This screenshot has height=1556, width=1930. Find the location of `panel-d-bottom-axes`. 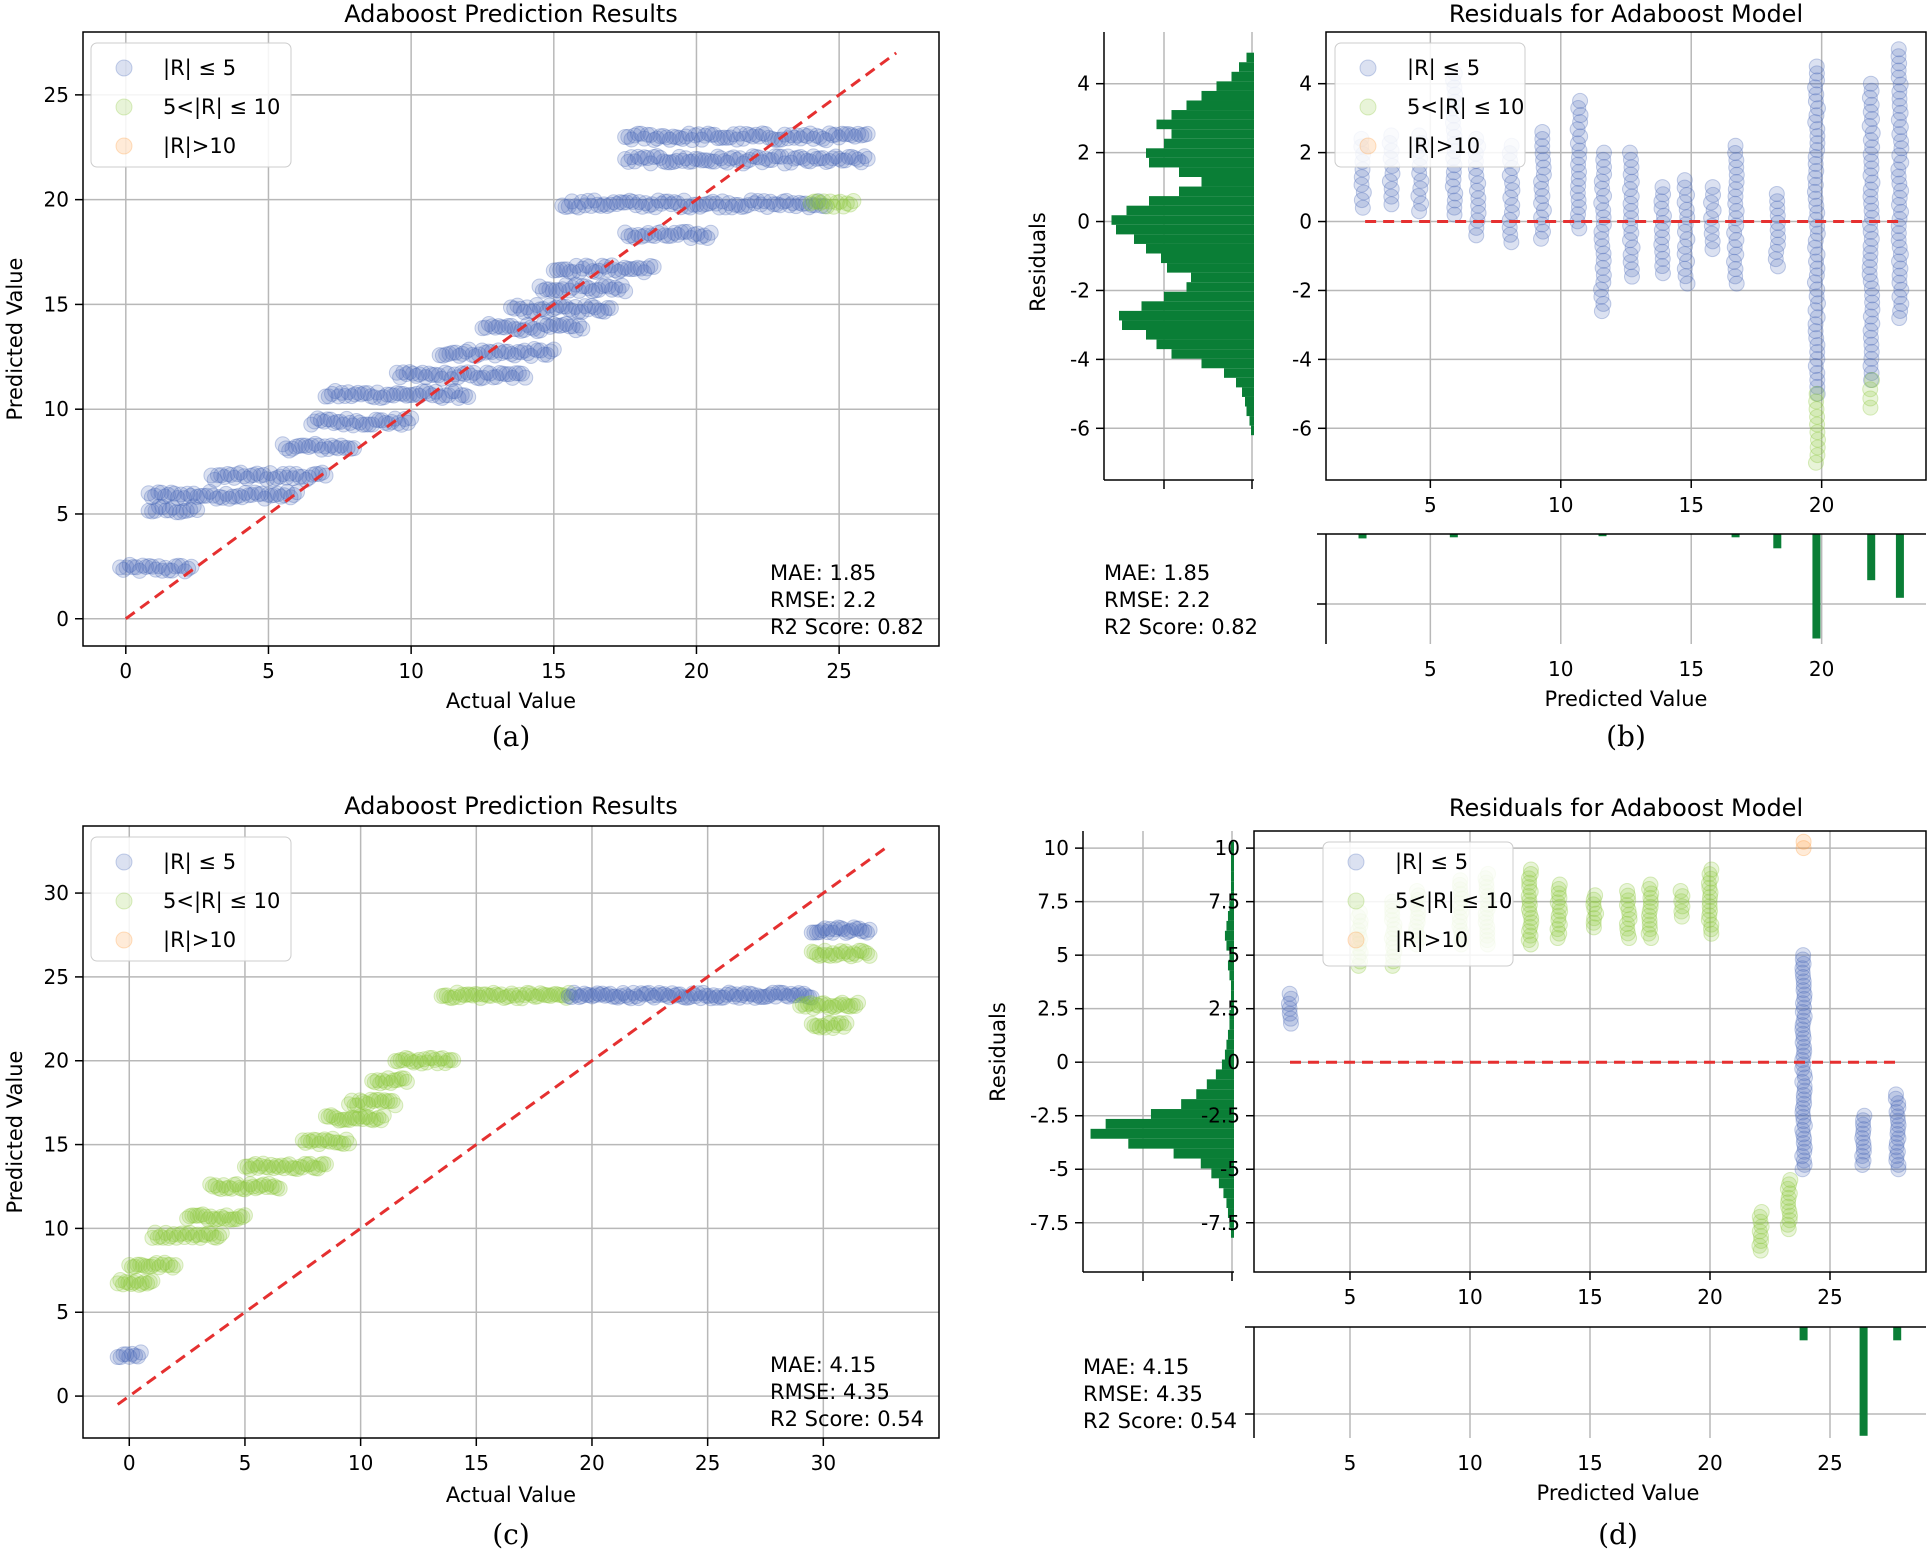

panel-d-bottom-axes is located at coordinates (1585, 1382).